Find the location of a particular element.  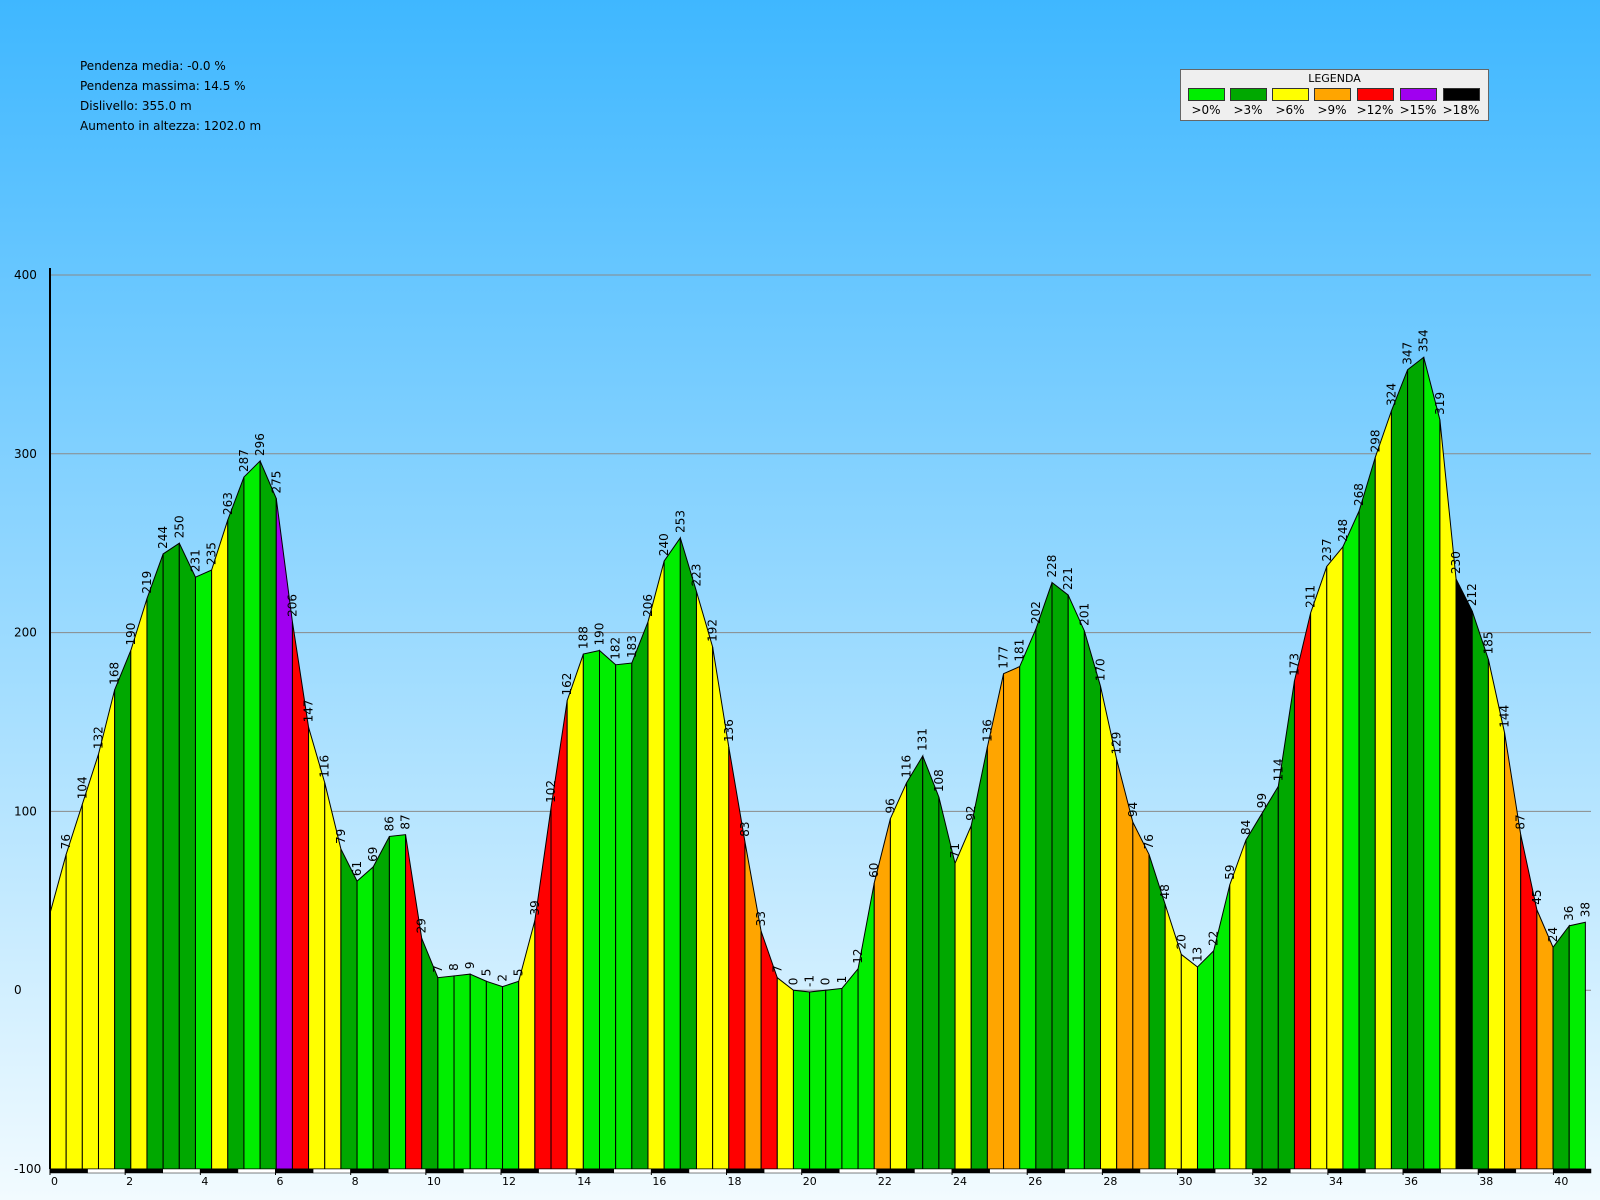

elevation-label: 244 is located at coordinates (163, 537).